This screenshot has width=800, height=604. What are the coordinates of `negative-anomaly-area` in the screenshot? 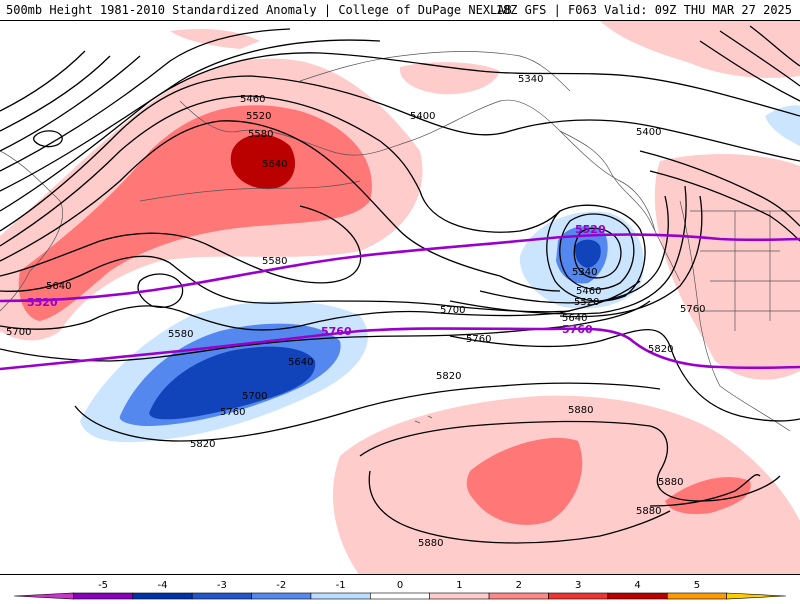 It's located at (782, 125).